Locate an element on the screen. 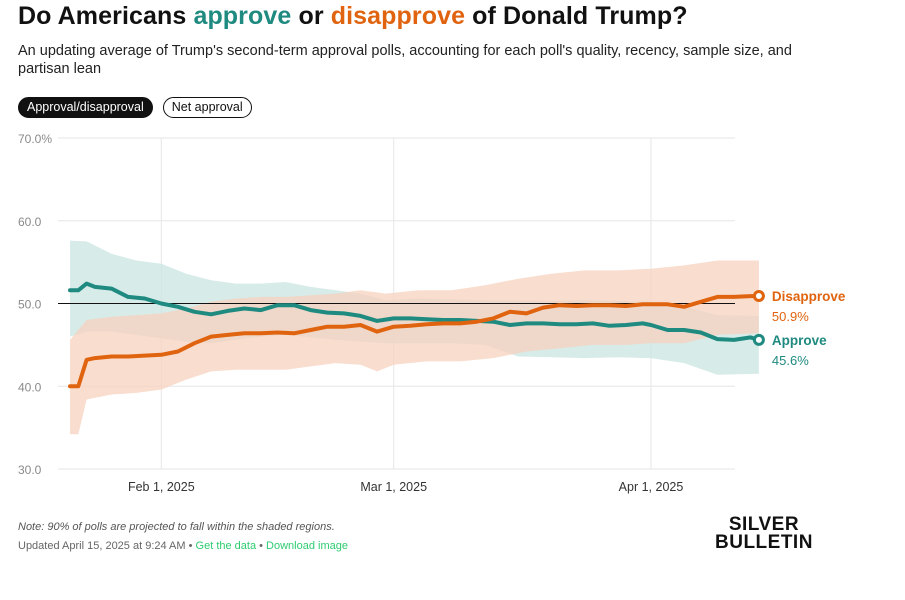 This screenshot has height=600, width=905. endpoint-disapprove is located at coordinates (758, 296).